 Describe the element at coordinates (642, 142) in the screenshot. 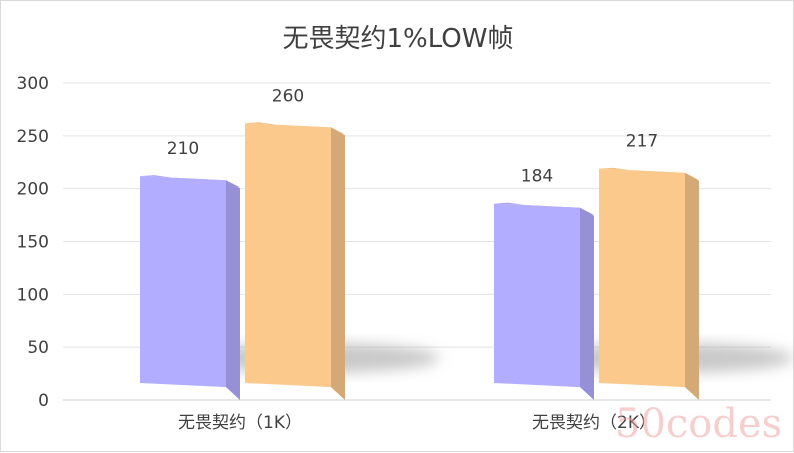

I see `data-label: 217` at that location.